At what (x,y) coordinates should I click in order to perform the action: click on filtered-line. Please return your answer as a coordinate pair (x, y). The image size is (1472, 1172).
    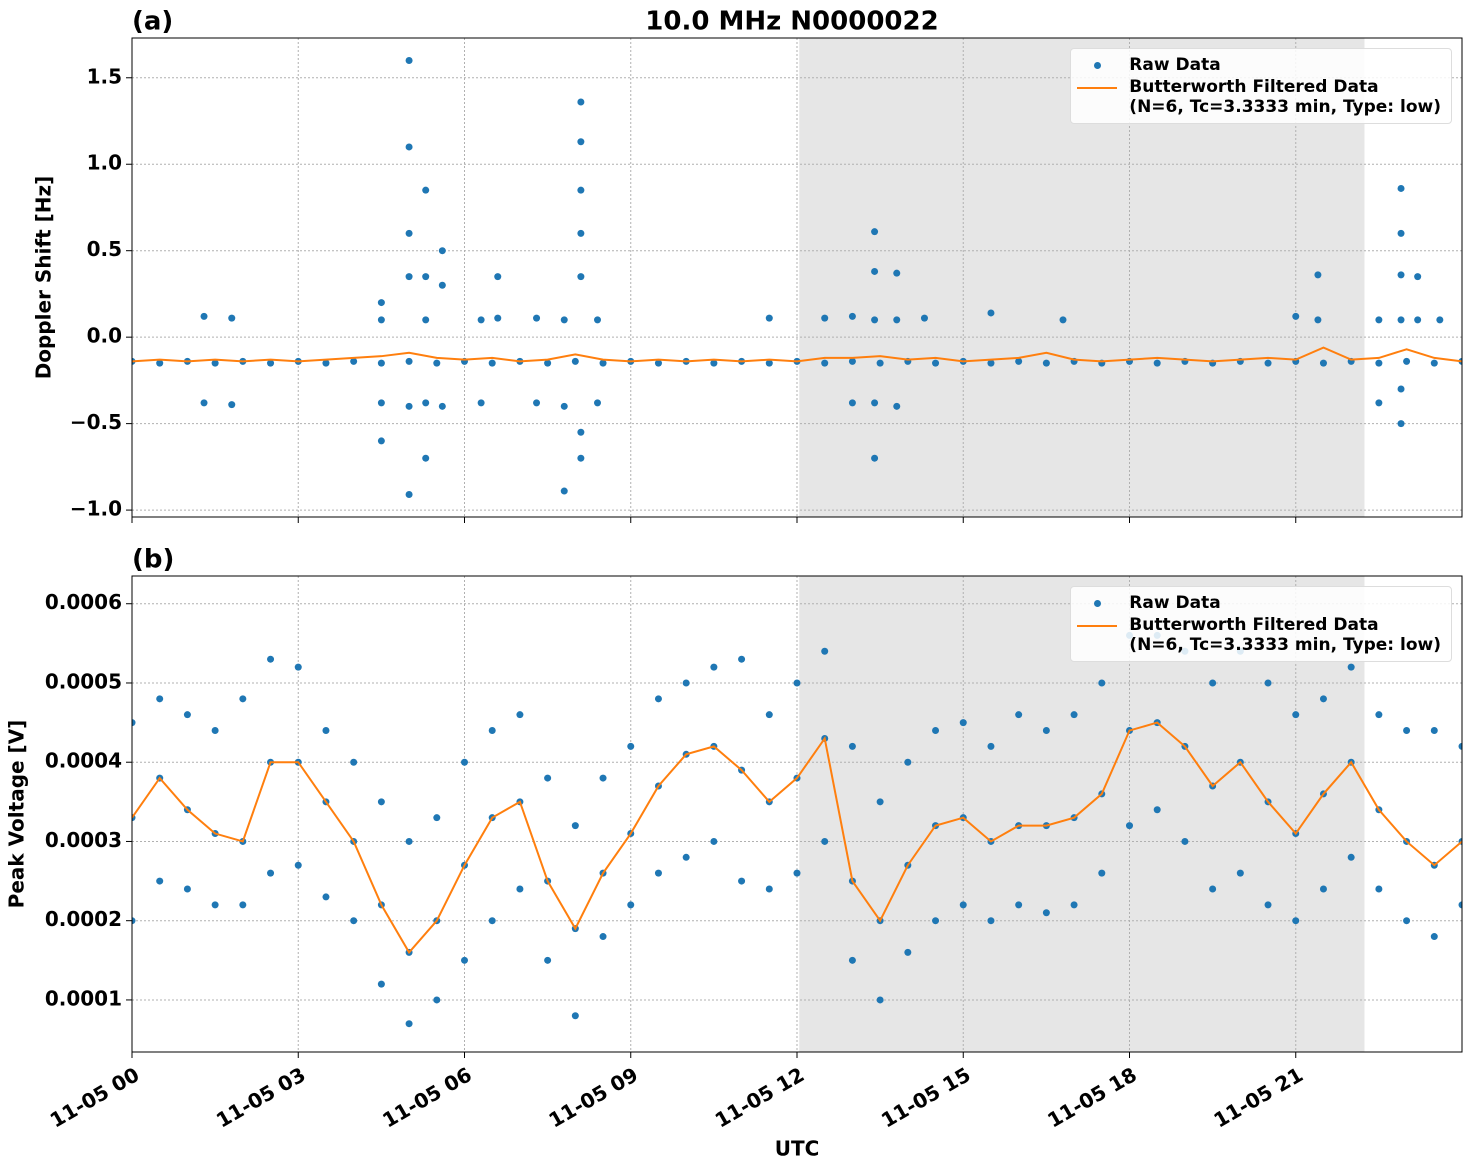
    Looking at the image, I should click on (797, 354).